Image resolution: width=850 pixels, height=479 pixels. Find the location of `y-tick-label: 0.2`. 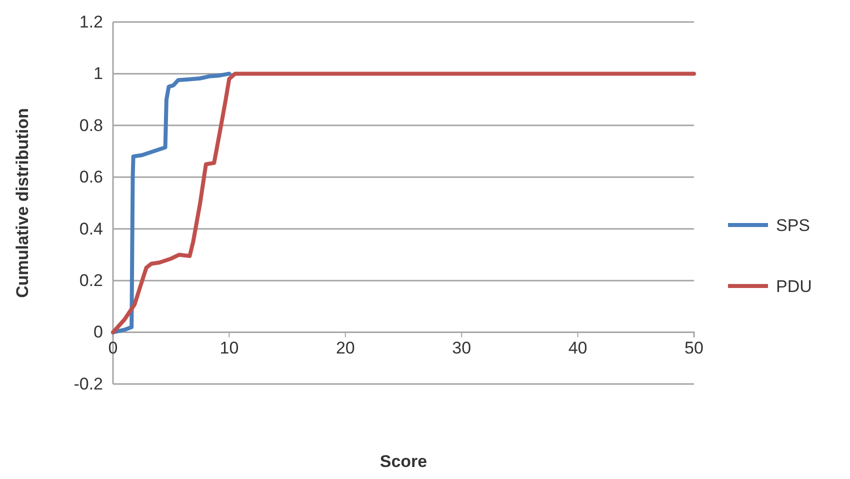

y-tick-label: 0.2 is located at coordinates (91, 280).